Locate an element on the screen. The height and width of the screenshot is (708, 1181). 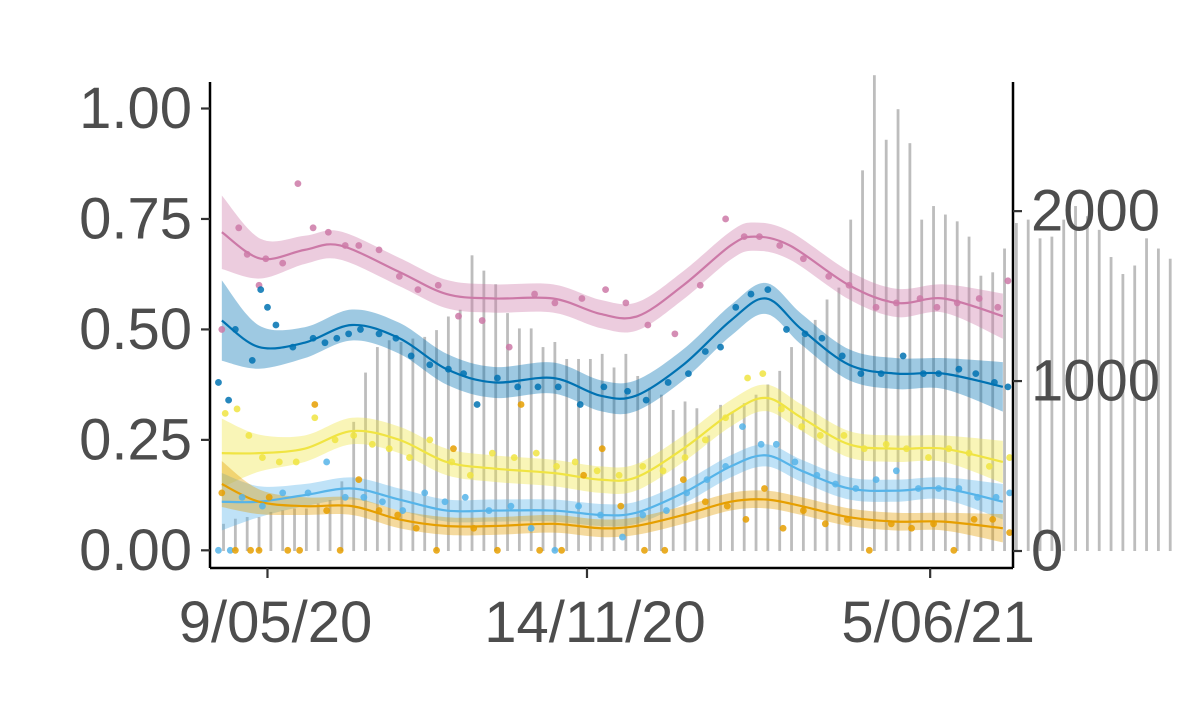
x-tick-label: 9/05/20 is located at coordinates (276, 622).